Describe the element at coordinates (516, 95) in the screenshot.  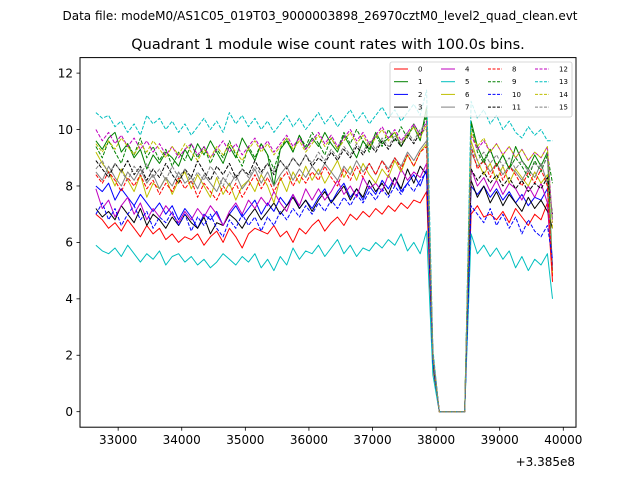
I see `legend-label-10: 10` at that location.